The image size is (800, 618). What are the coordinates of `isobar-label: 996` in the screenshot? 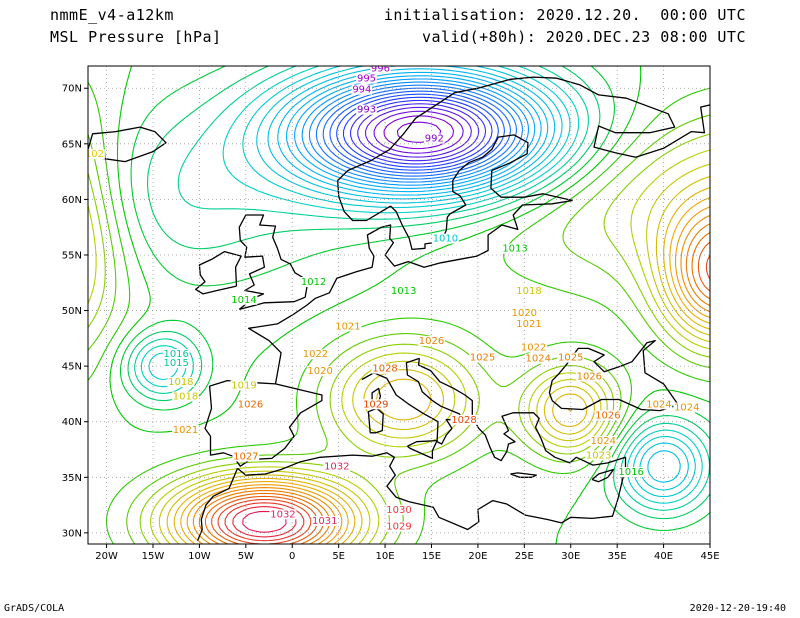 It's located at (380, 69).